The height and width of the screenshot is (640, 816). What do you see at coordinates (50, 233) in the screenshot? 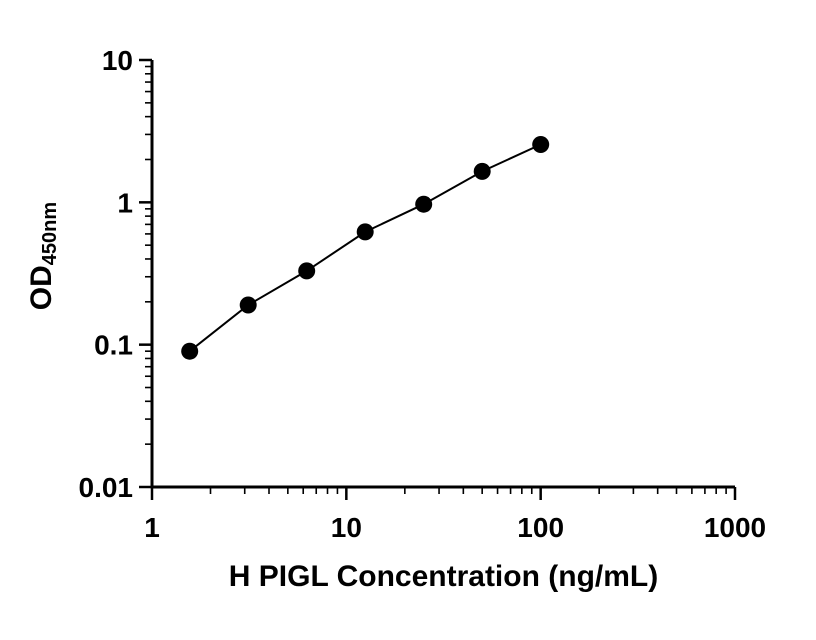
I see `y-axis-title-subscript: 450nm` at bounding box center [50, 233].